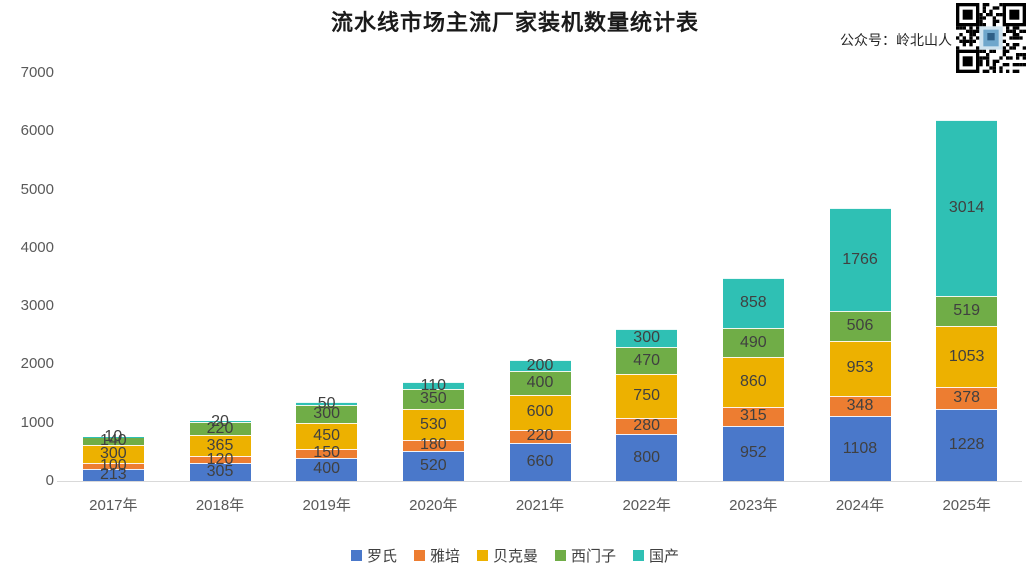 The width and height of the screenshot is (1030, 575). Describe the element at coordinates (594, 556) in the screenshot. I see `legend-label: 西门子` at that location.